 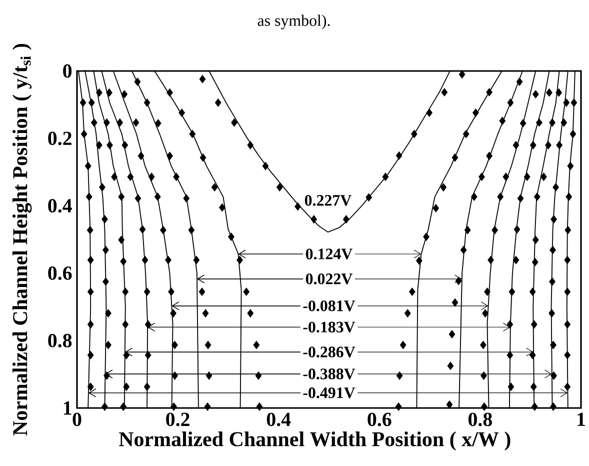 I want to click on x-tick-label: 0.6, so click(x=380, y=419).